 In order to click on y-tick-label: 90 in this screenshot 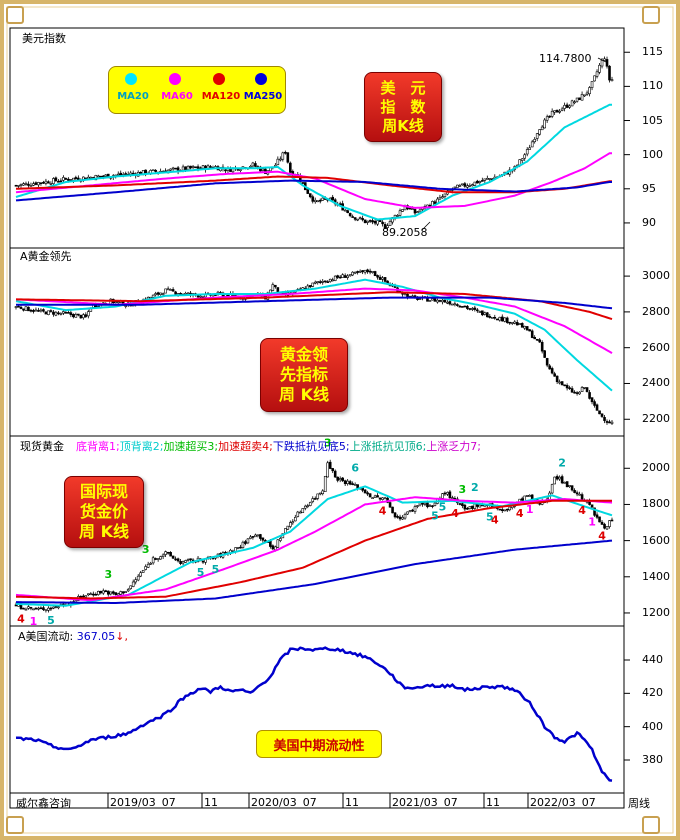, I will do `click(649, 222)`.